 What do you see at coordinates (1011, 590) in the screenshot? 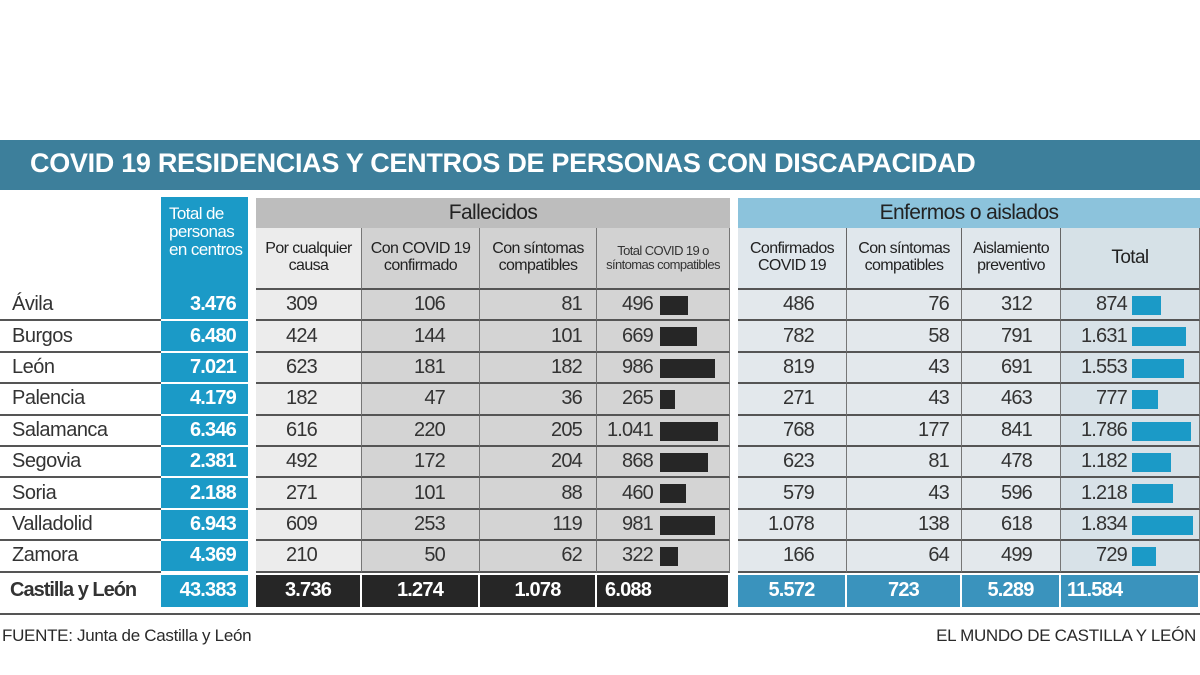
I see `total-row-enfermos: 5.289` at bounding box center [1011, 590].